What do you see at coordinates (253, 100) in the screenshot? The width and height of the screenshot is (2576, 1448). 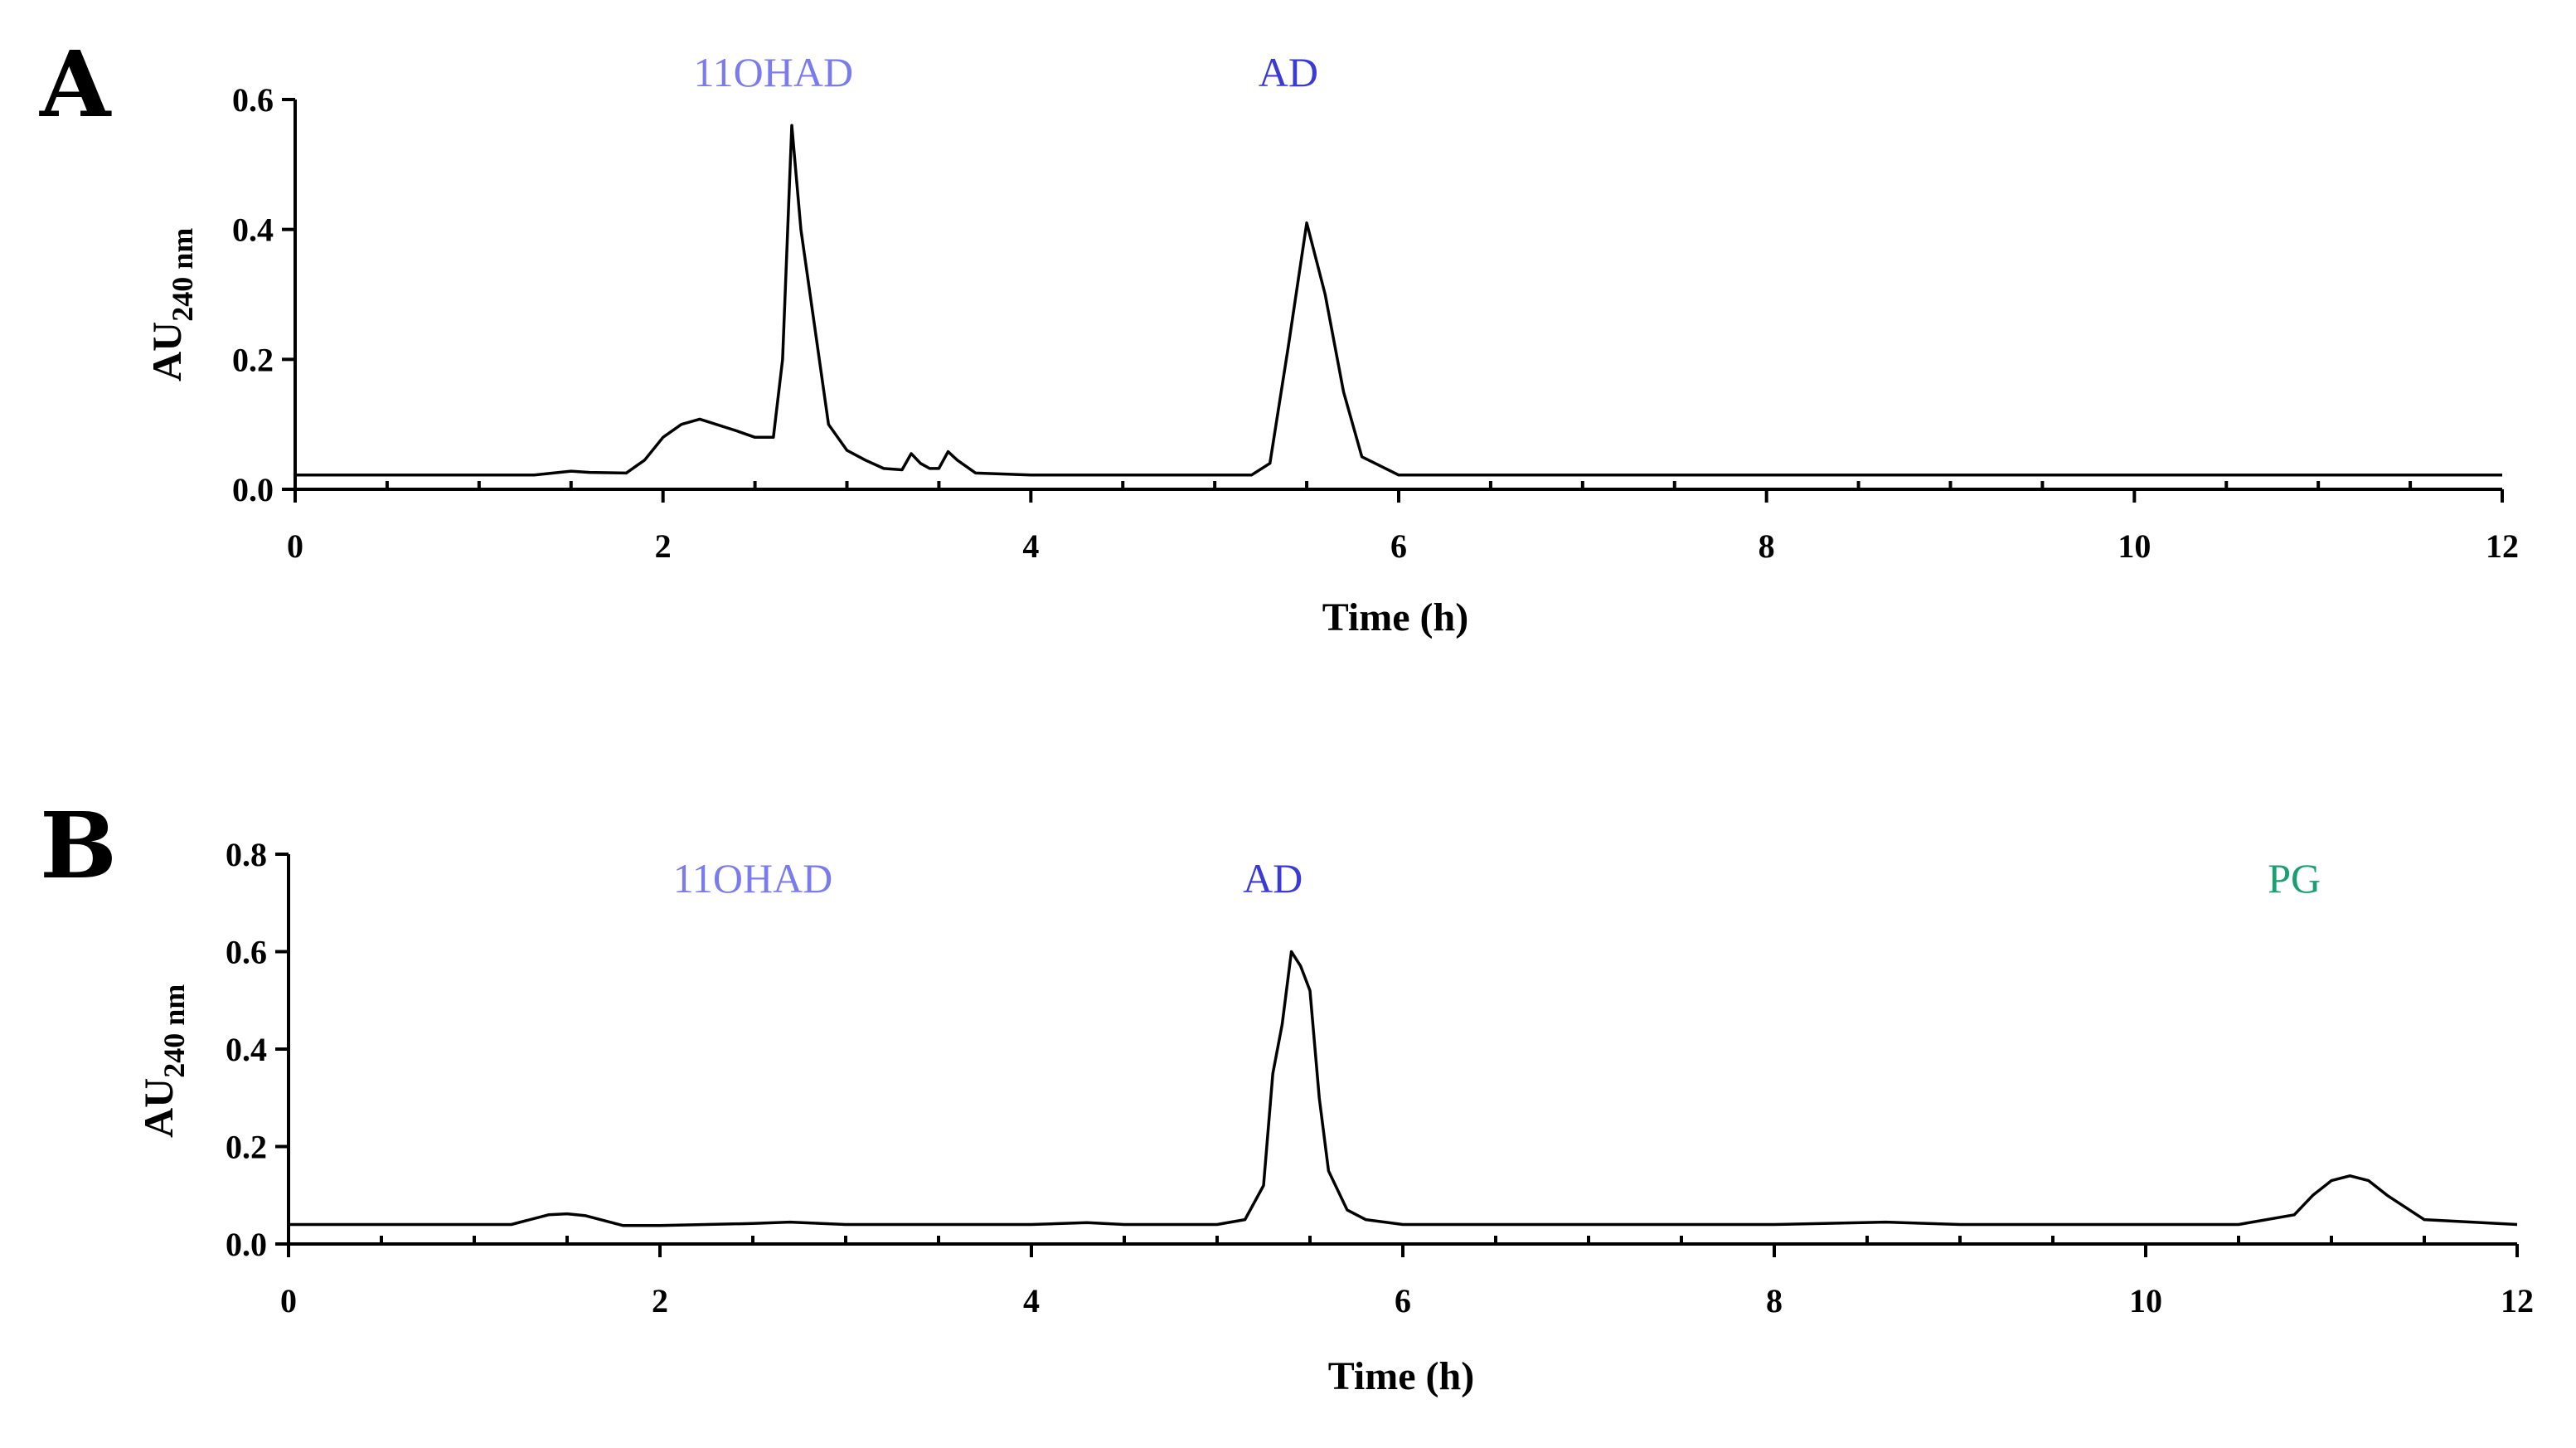 I see `panel-a-y-tick-label: 0.6` at bounding box center [253, 100].